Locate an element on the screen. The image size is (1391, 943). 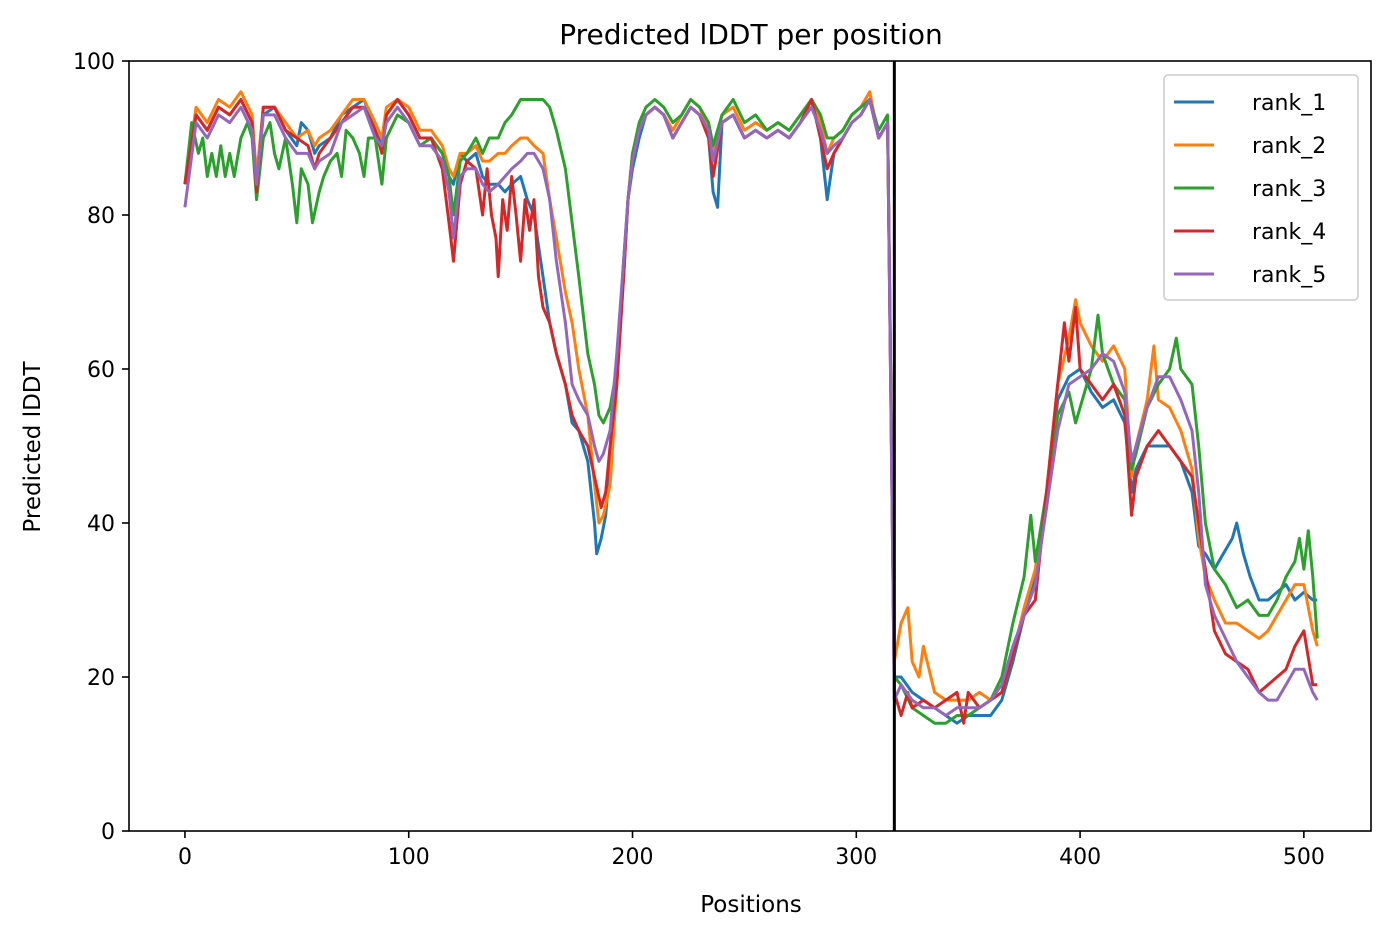
y-tick-label: 40 is located at coordinates (101, 524).